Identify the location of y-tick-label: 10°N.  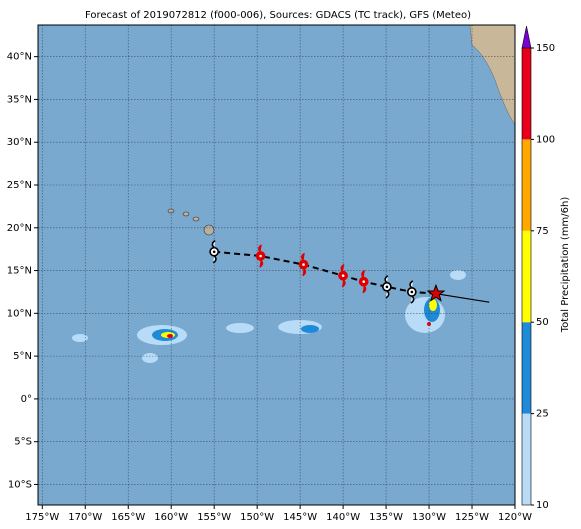
(19, 313).